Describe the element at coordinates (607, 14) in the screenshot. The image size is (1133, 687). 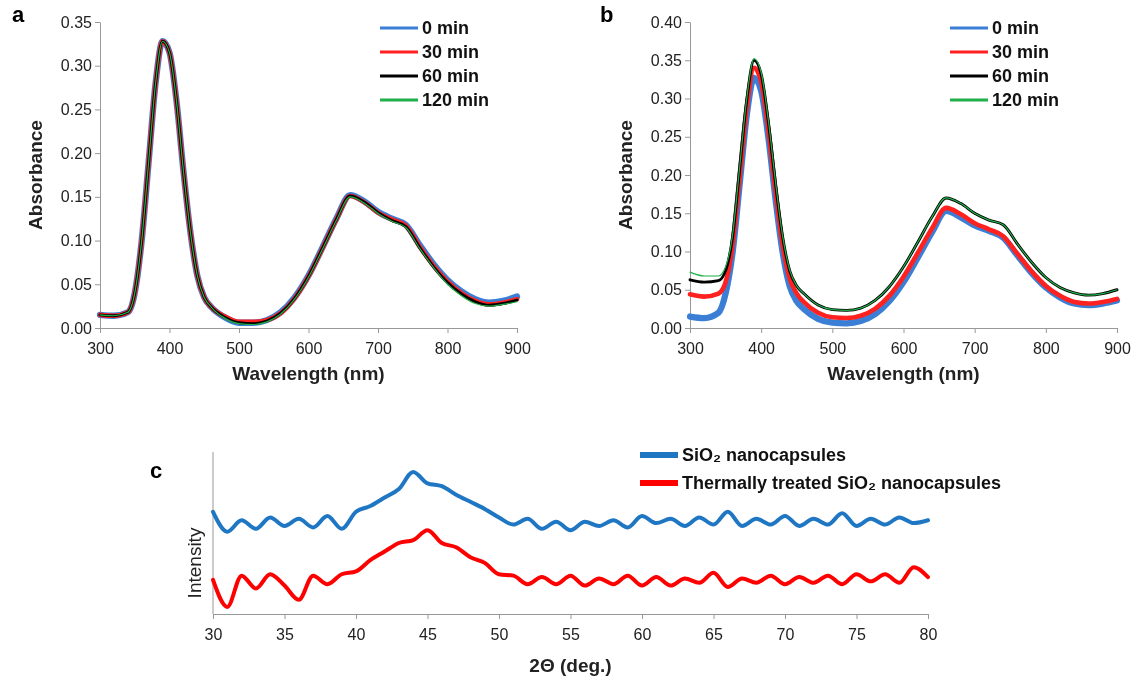
I see `chart-title: b` at that location.